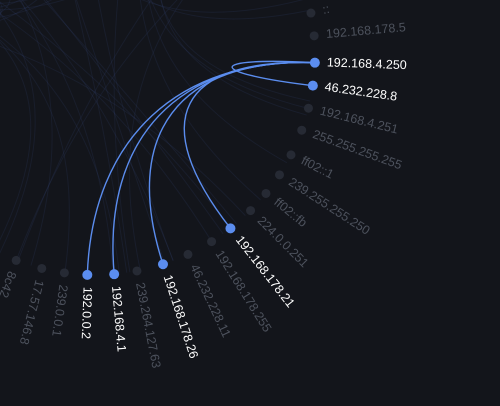 The height and width of the screenshot is (406, 500). Describe the element at coordinates (119, 318) in the screenshot. I see `node-label: 192.168.4.1` at that location.